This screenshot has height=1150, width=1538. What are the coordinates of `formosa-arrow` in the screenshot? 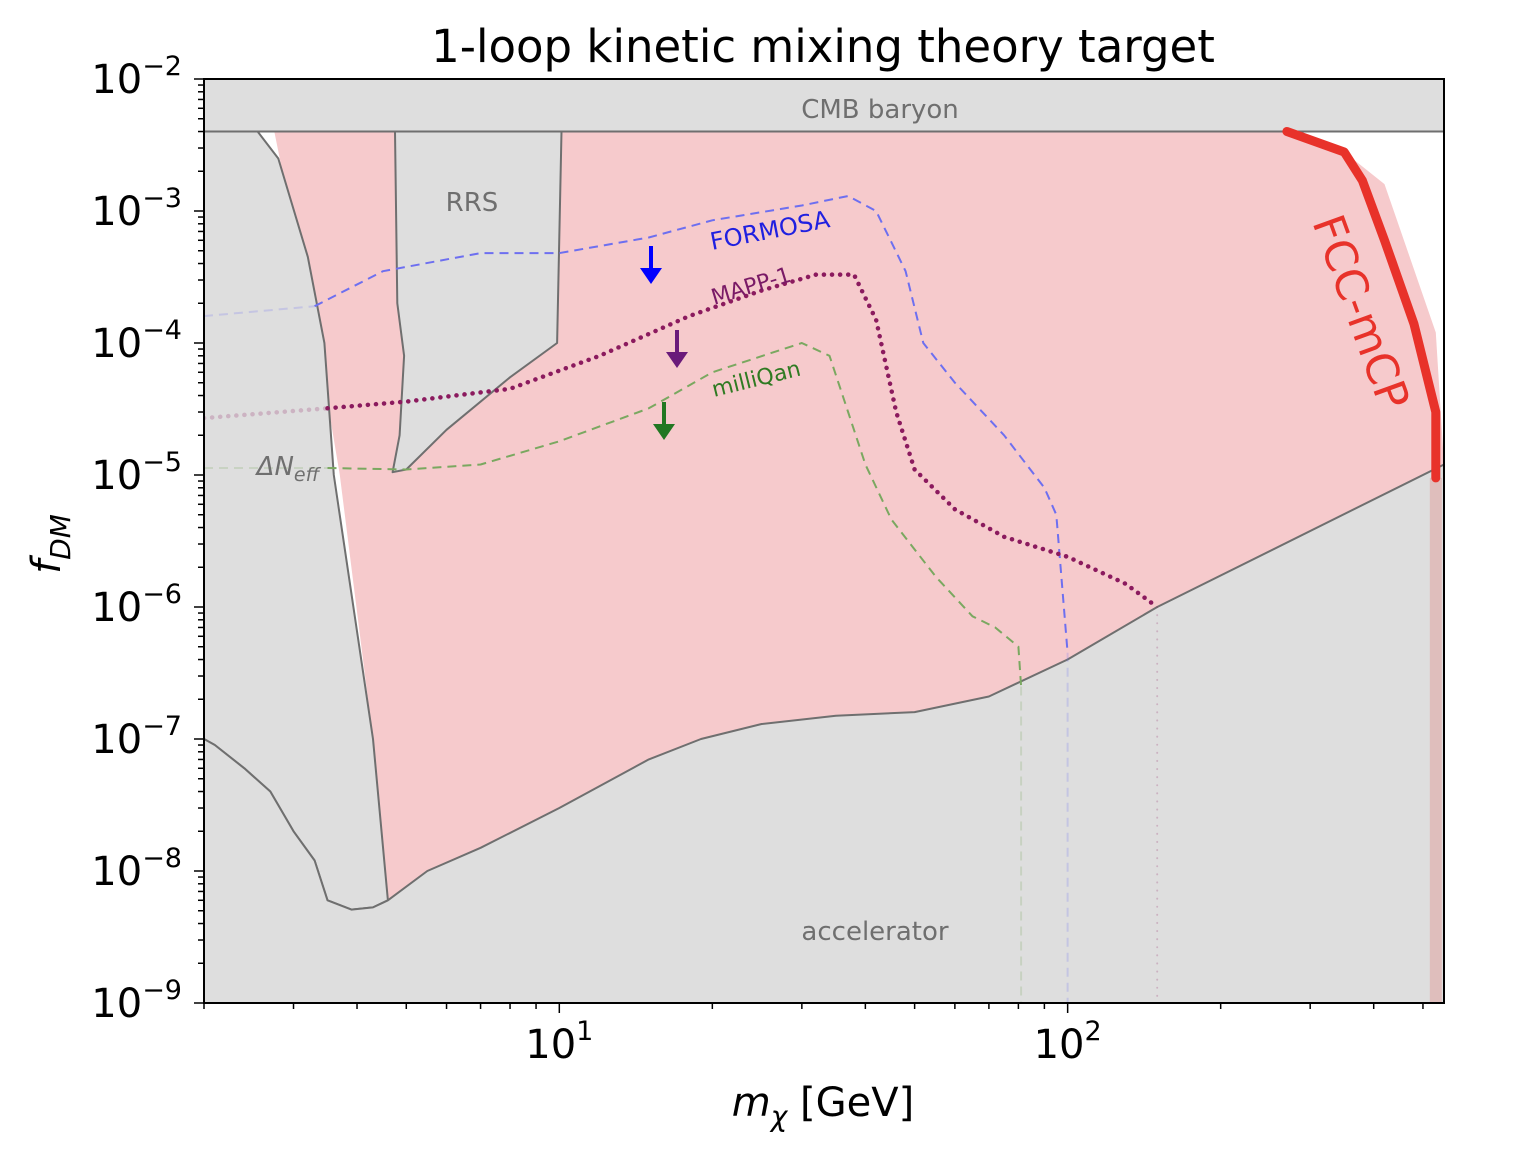 It's located at (651, 265).